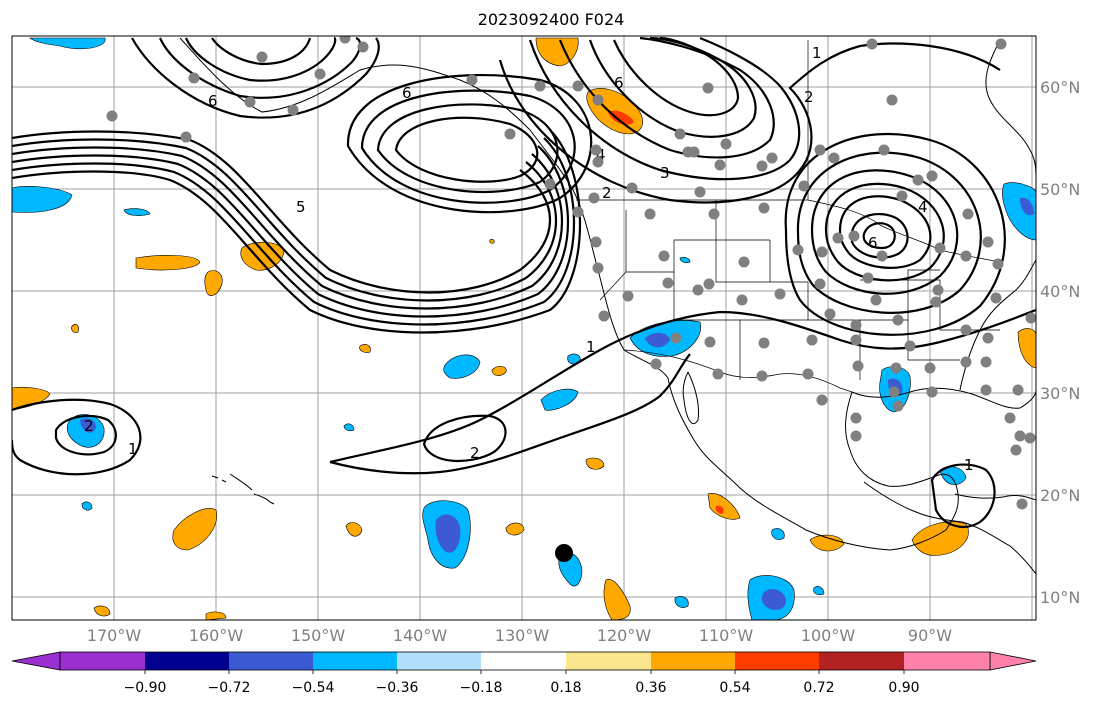  What do you see at coordinates (407, 93) in the screenshot?
I see `contour-label: 6` at bounding box center [407, 93].